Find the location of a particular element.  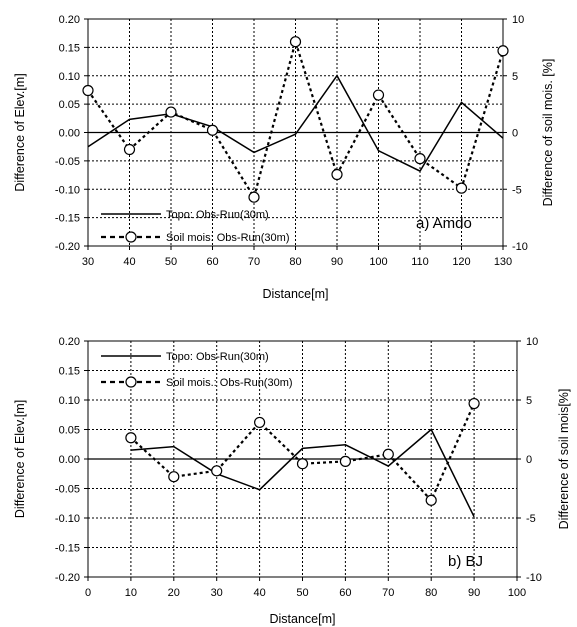

legend-label-soil-moisture: Soil mois.: Obs-Run(30m) is located at coordinates (229, 383).